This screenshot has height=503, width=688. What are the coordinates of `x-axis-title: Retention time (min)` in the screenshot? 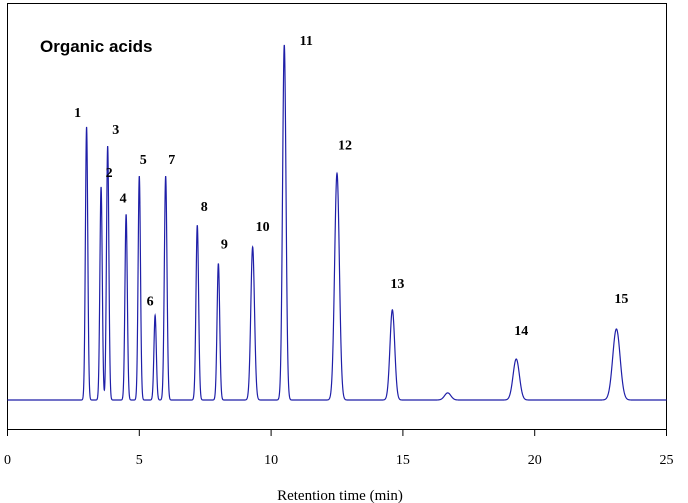 It's located at (340, 495).